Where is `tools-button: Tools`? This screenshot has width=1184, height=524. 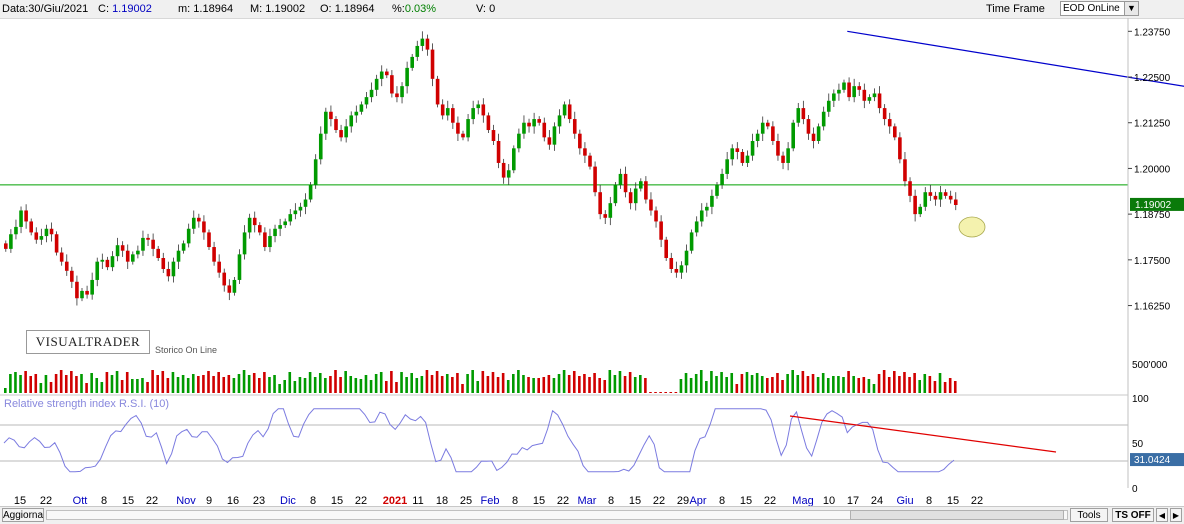
tools-button: Tools is located at coordinates (1089, 515).